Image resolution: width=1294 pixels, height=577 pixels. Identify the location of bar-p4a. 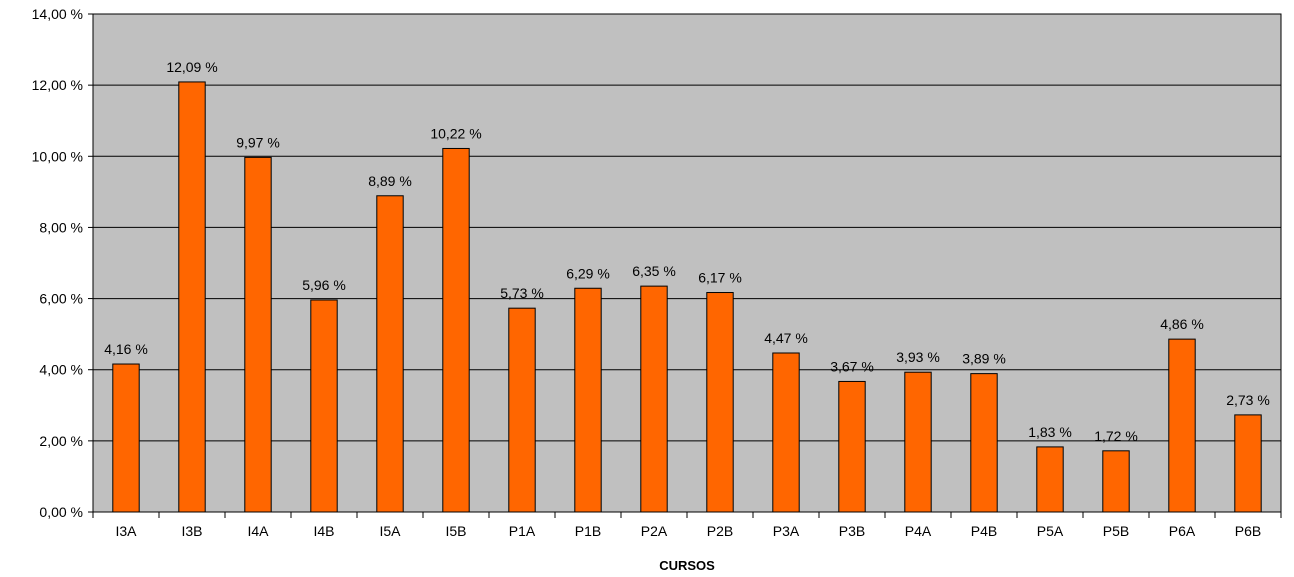
(918, 442).